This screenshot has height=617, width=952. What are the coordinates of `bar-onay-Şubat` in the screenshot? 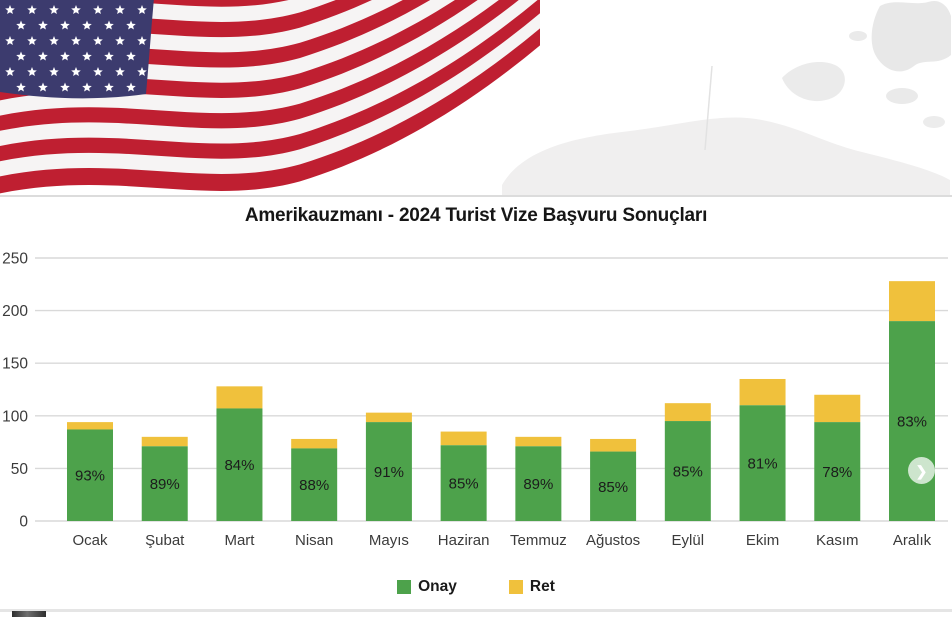 It's located at (164, 483).